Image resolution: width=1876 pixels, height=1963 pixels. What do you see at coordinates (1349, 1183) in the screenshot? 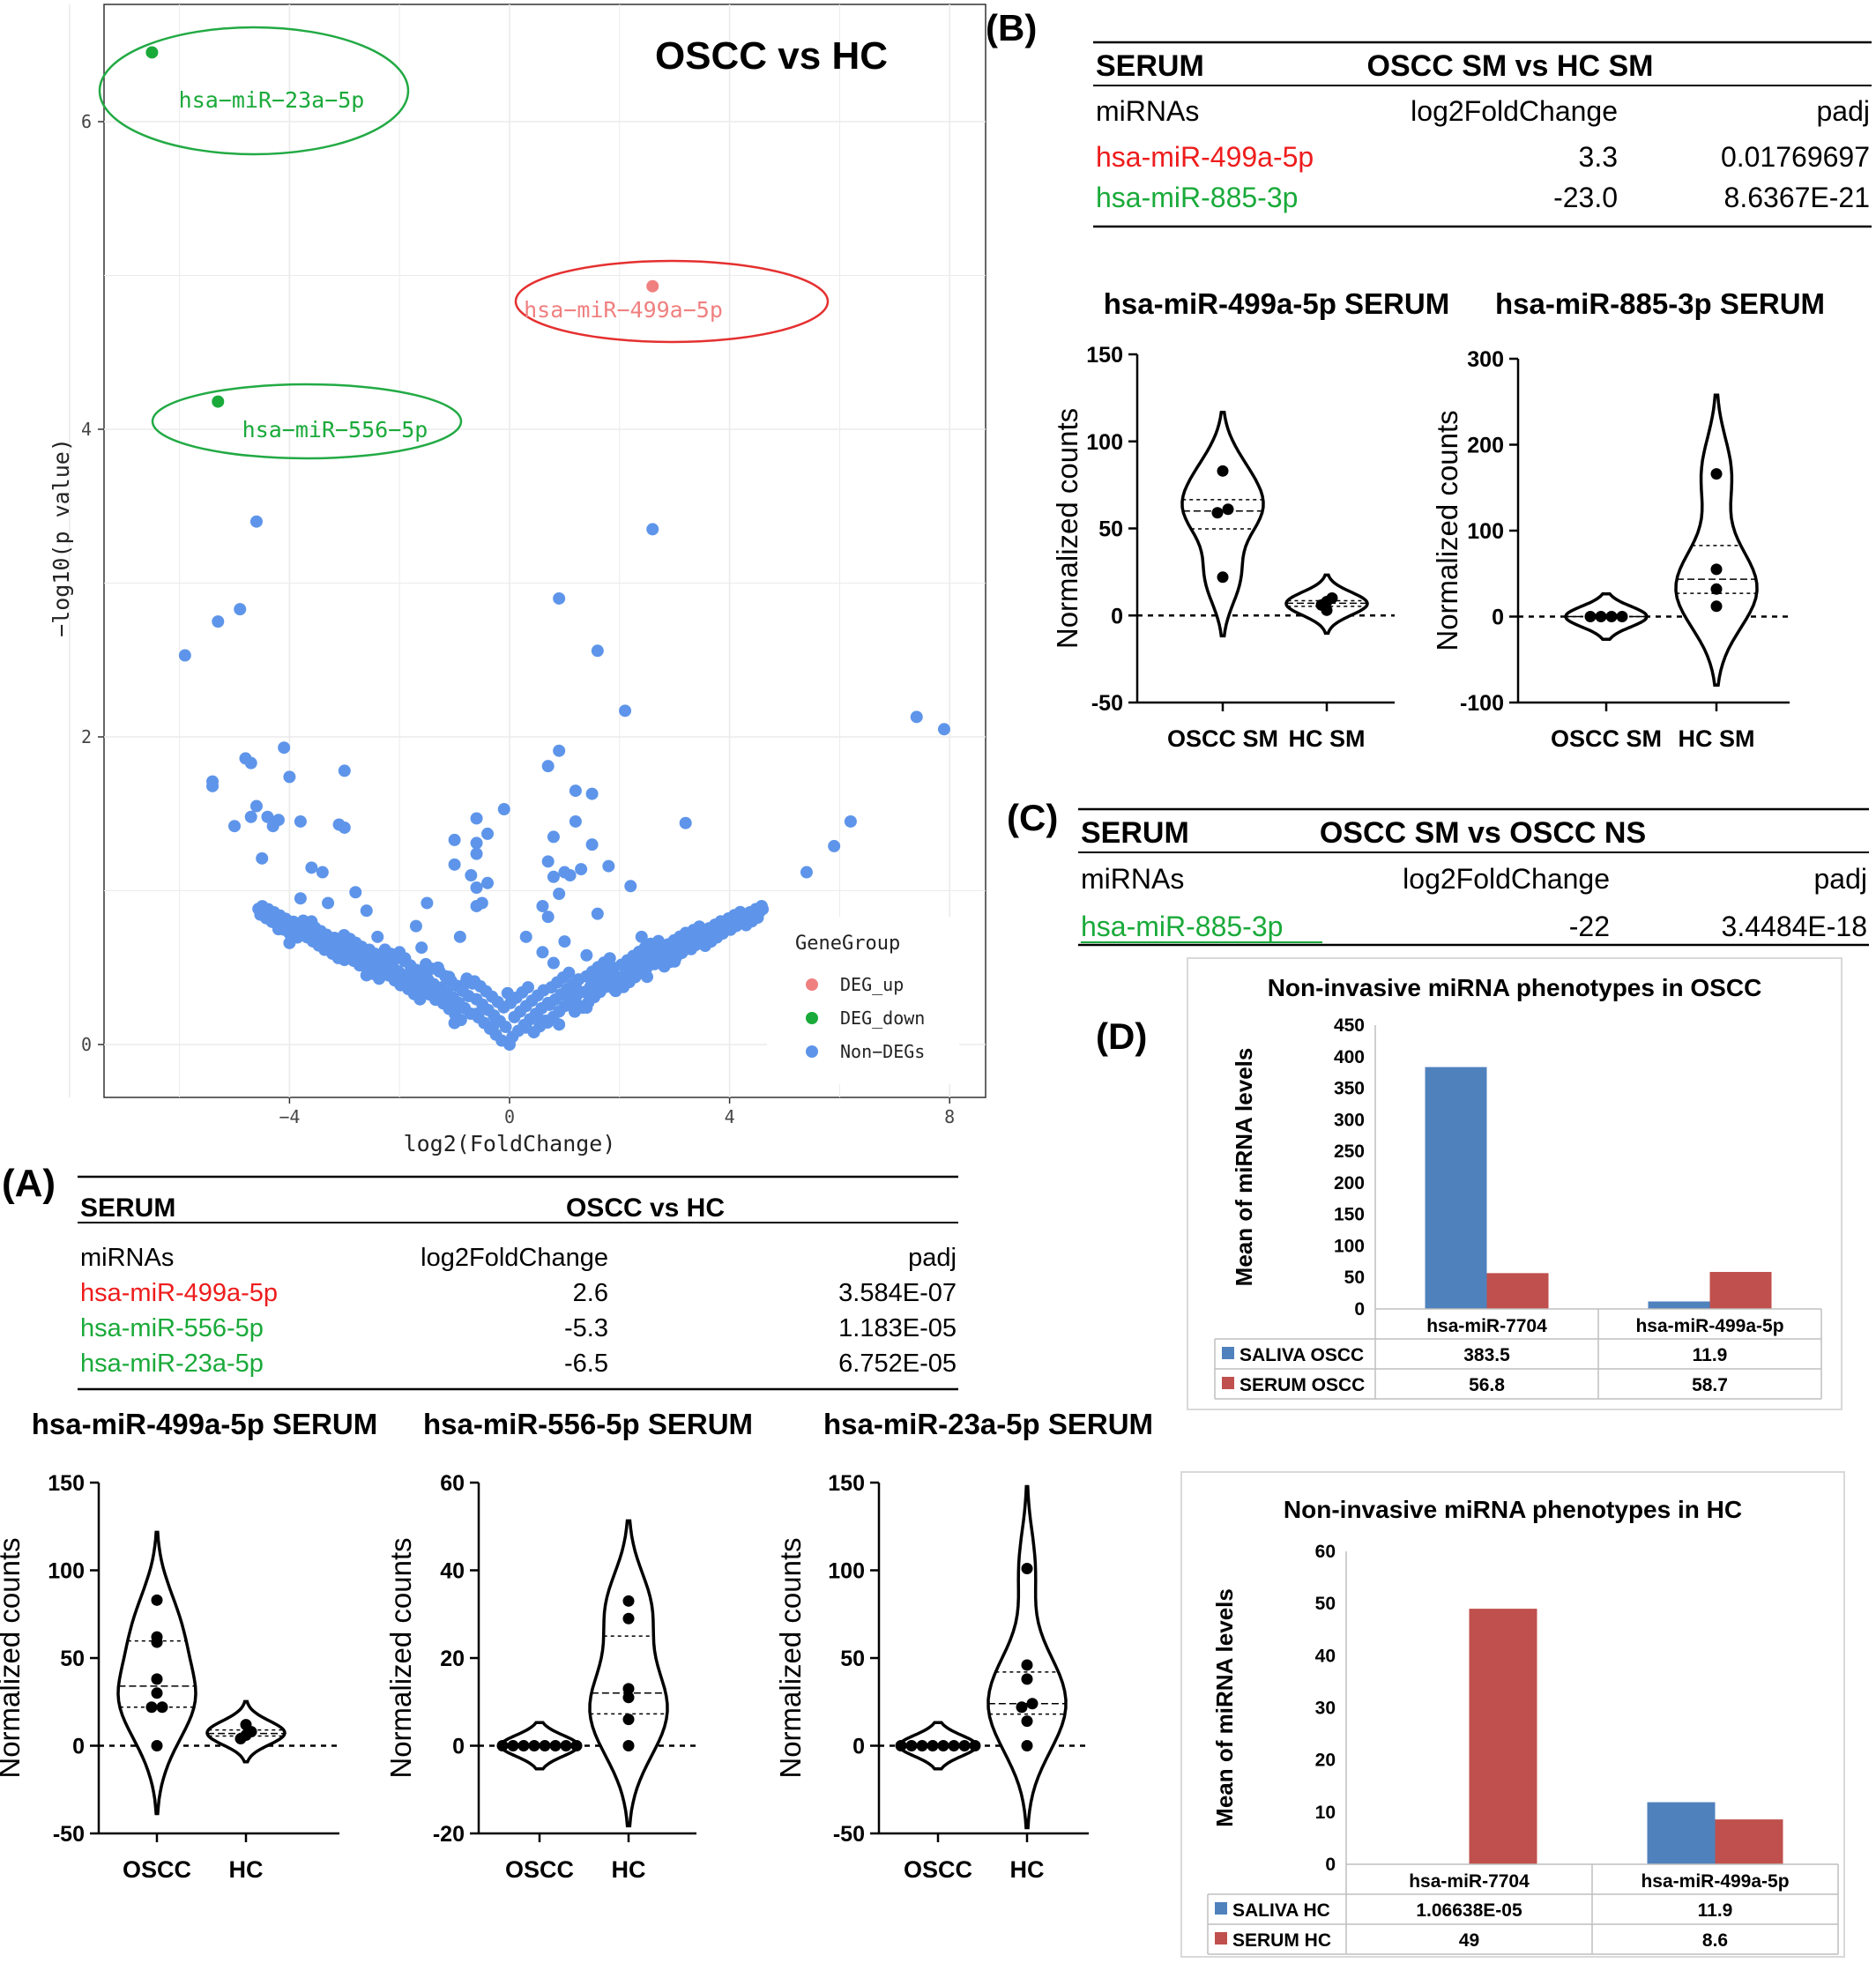
I see `bar-chart-y-tick-label: 200` at bounding box center [1349, 1183].